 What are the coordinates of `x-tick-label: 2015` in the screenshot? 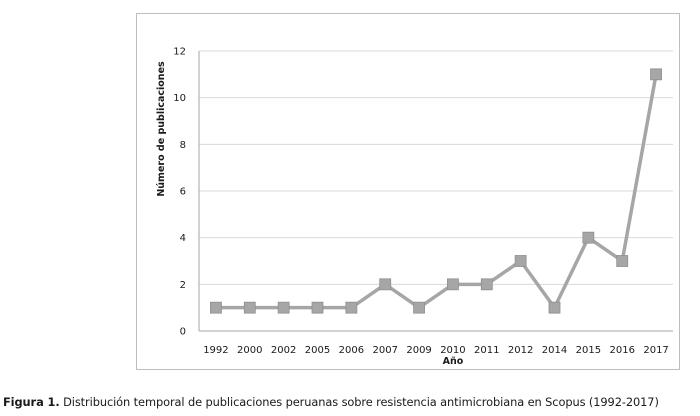 It's located at (588, 350).